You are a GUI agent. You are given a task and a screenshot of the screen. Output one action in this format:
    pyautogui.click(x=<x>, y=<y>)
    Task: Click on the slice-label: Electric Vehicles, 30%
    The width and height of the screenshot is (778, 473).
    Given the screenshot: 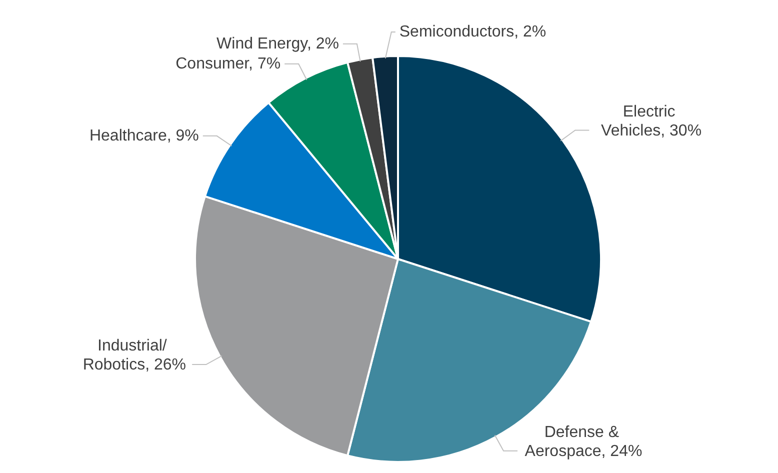 What is the action you would take?
    pyautogui.click(x=649, y=120)
    